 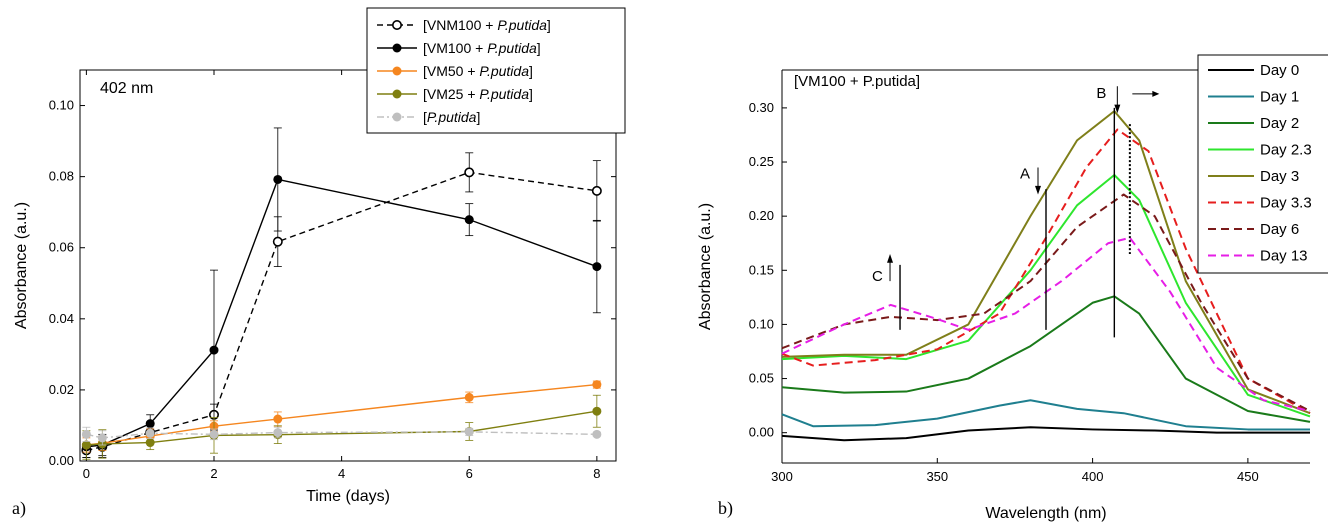 I want to click on arrow-c-head, so click(x=890, y=258).